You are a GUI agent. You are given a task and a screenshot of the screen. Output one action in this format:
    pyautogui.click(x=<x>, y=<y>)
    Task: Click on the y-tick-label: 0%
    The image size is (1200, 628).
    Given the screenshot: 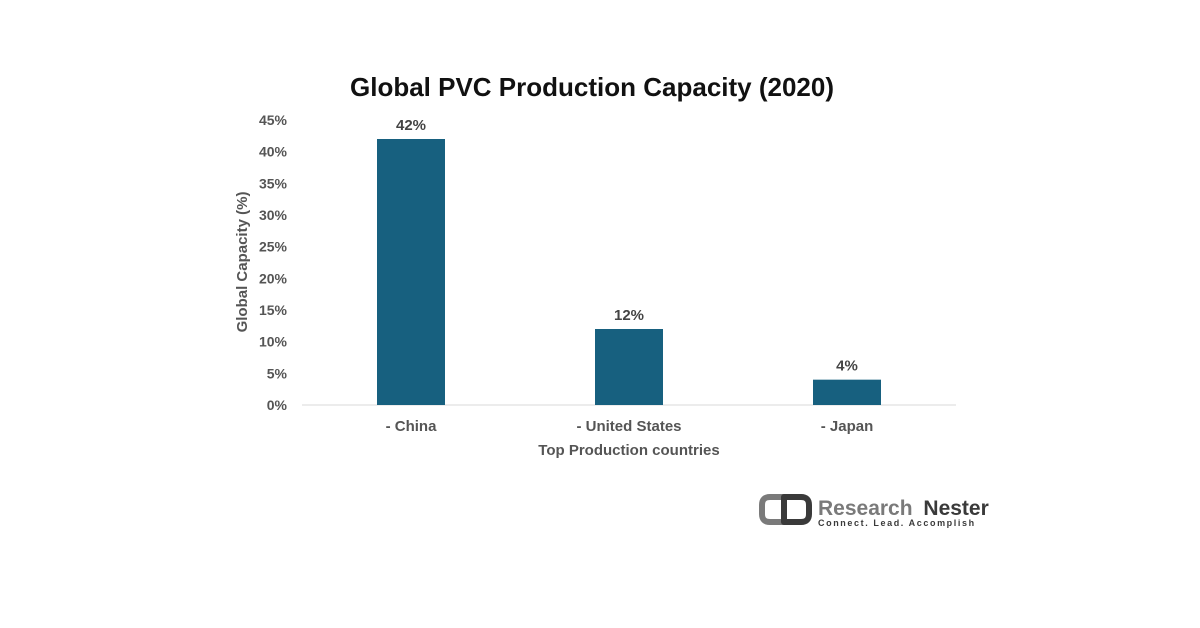 What is the action you would take?
    pyautogui.click(x=277, y=405)
    